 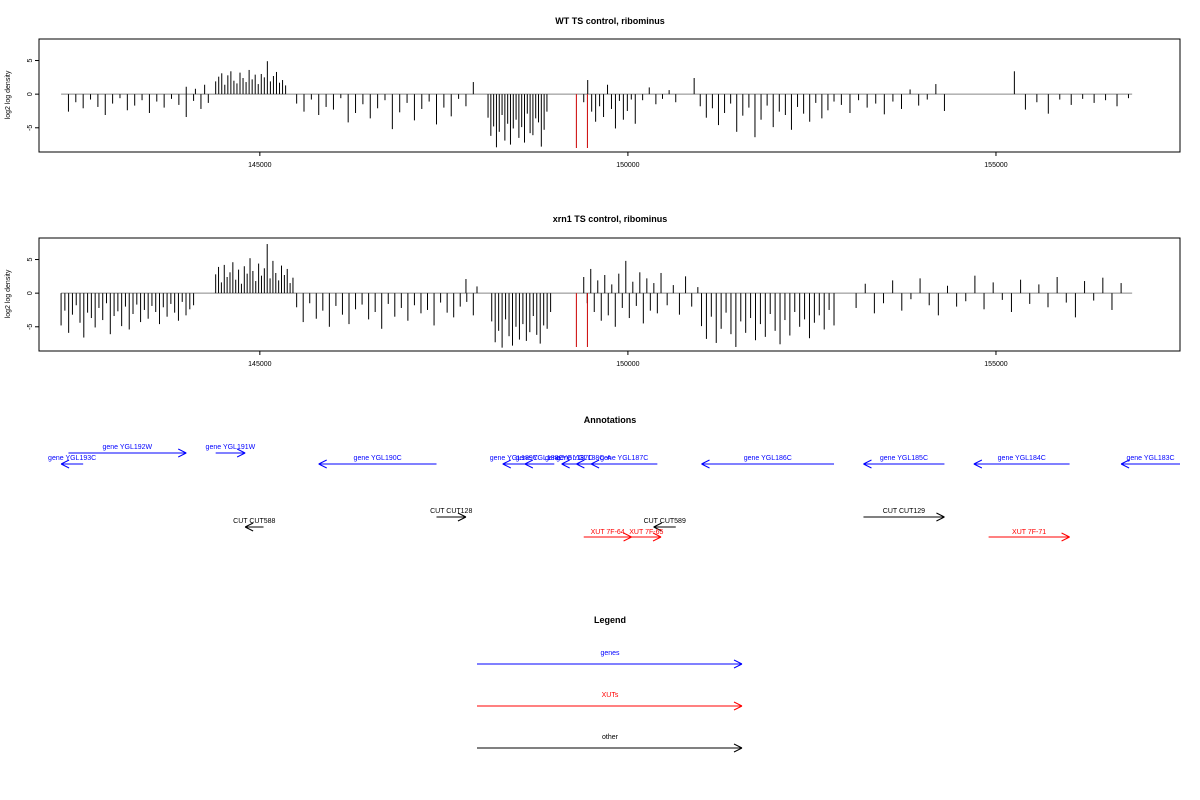 I want to click on xrn1-density-bars, so click(x=596, y=296).